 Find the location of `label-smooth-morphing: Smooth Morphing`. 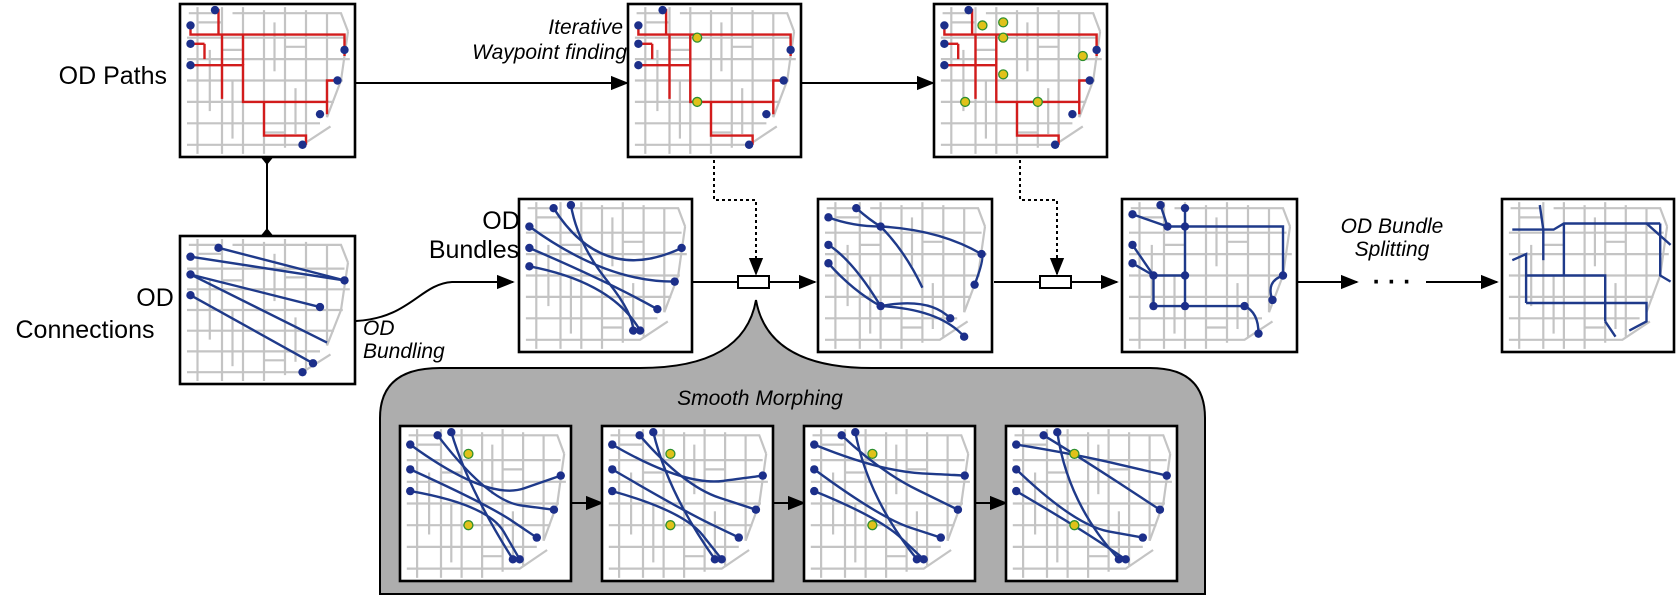

label-smooth-morphing: Smooth Morphing is located at coordinates (760, 398).